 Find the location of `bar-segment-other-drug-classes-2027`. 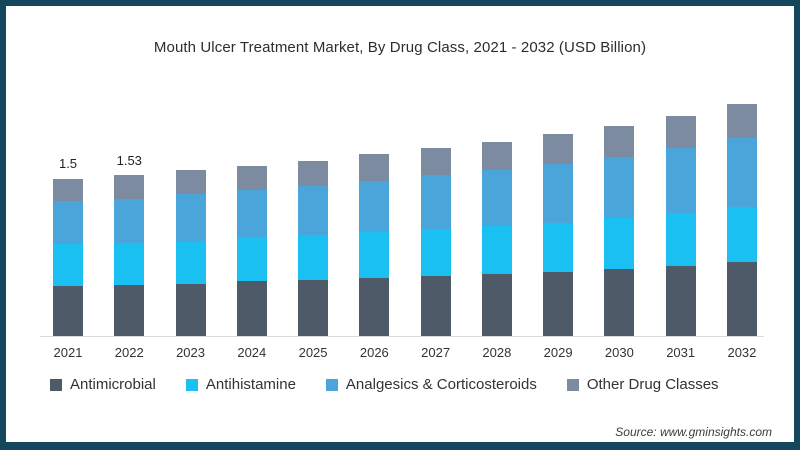

bar-segment-other-drug-classes-2027 is located at coordinates (435, 162).